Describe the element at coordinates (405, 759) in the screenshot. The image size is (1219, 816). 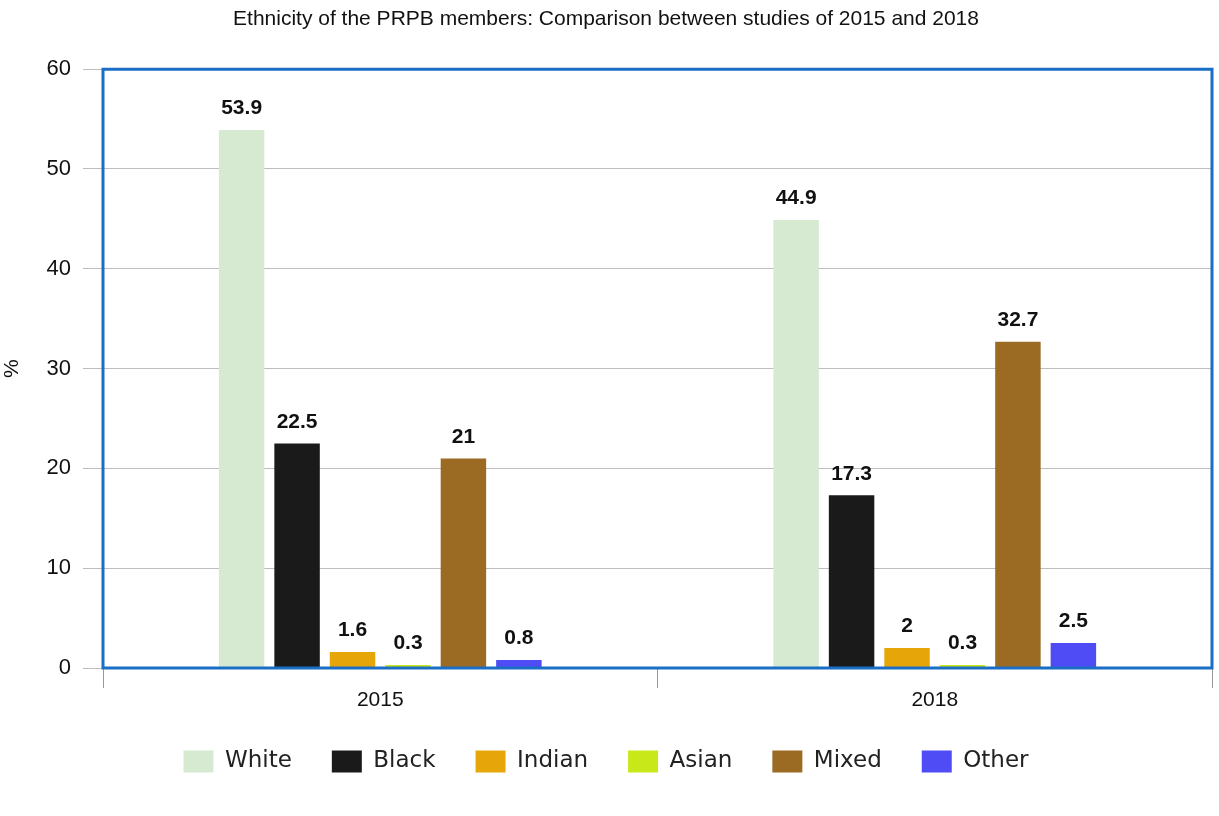
I see `legend-label: Black` at that location.